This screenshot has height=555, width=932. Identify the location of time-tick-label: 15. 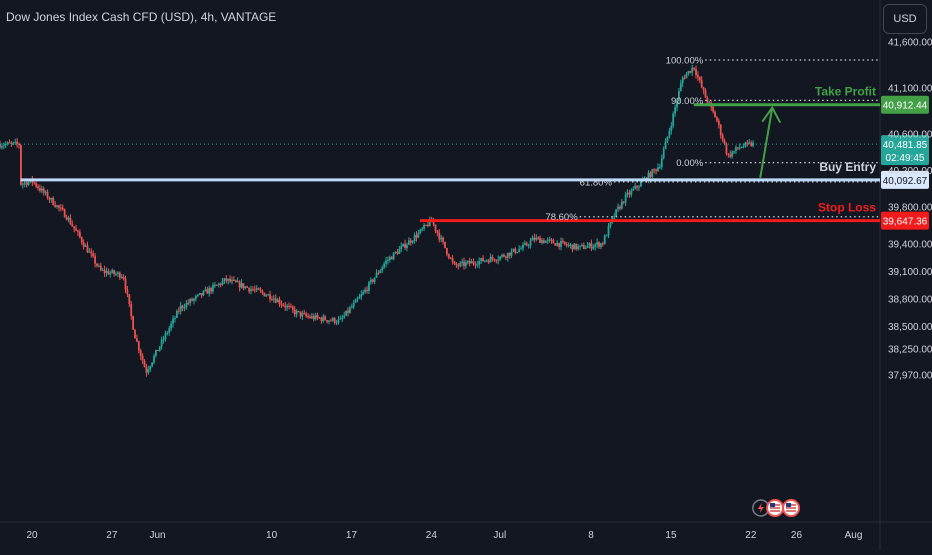
(671, 535).